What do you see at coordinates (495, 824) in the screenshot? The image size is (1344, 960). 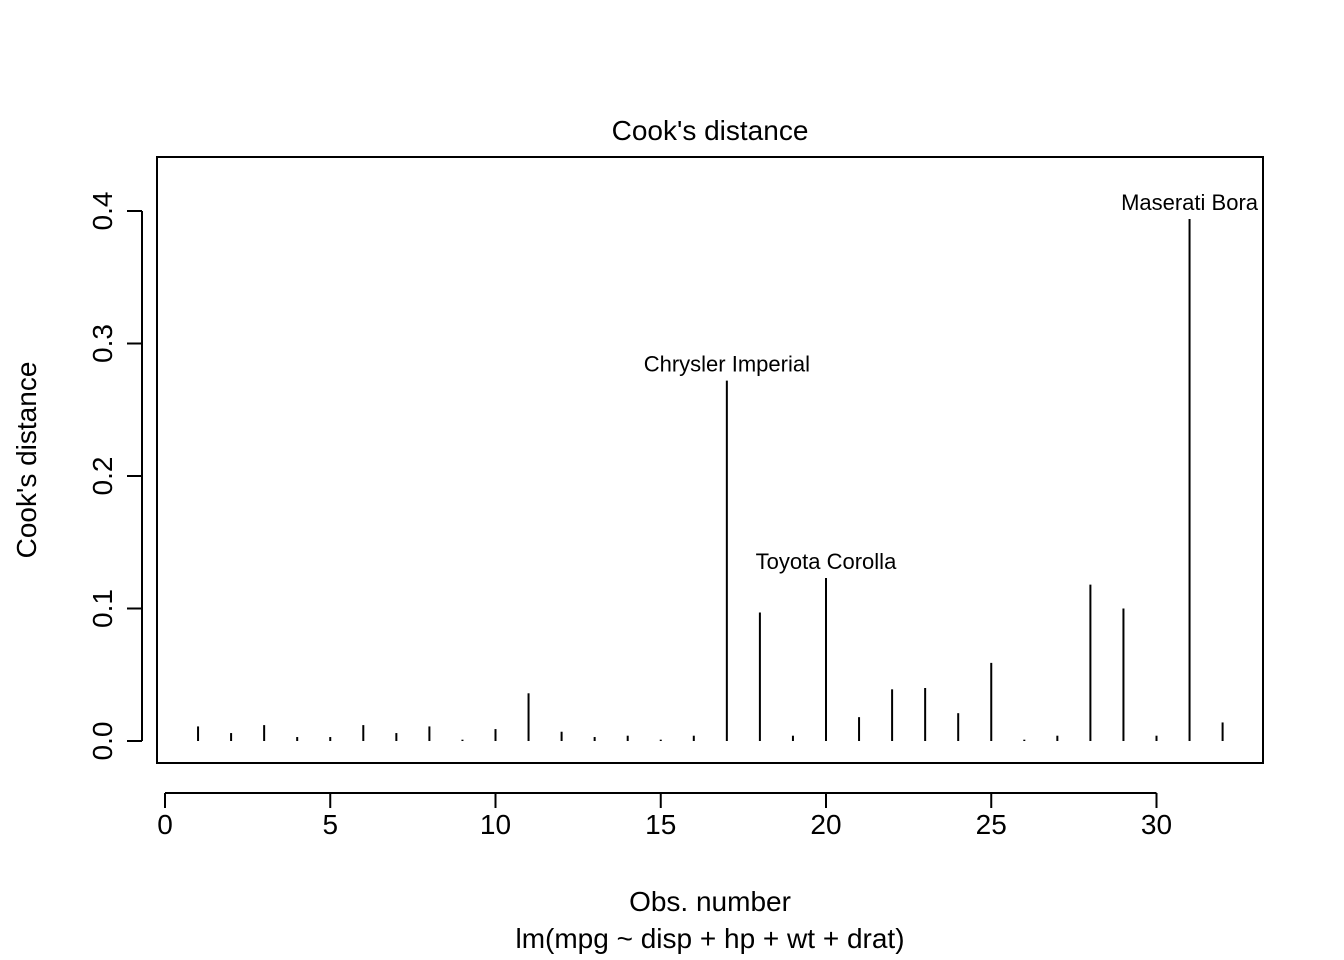 I see `x-tick-label: 10` at bounding box center [495, 824].